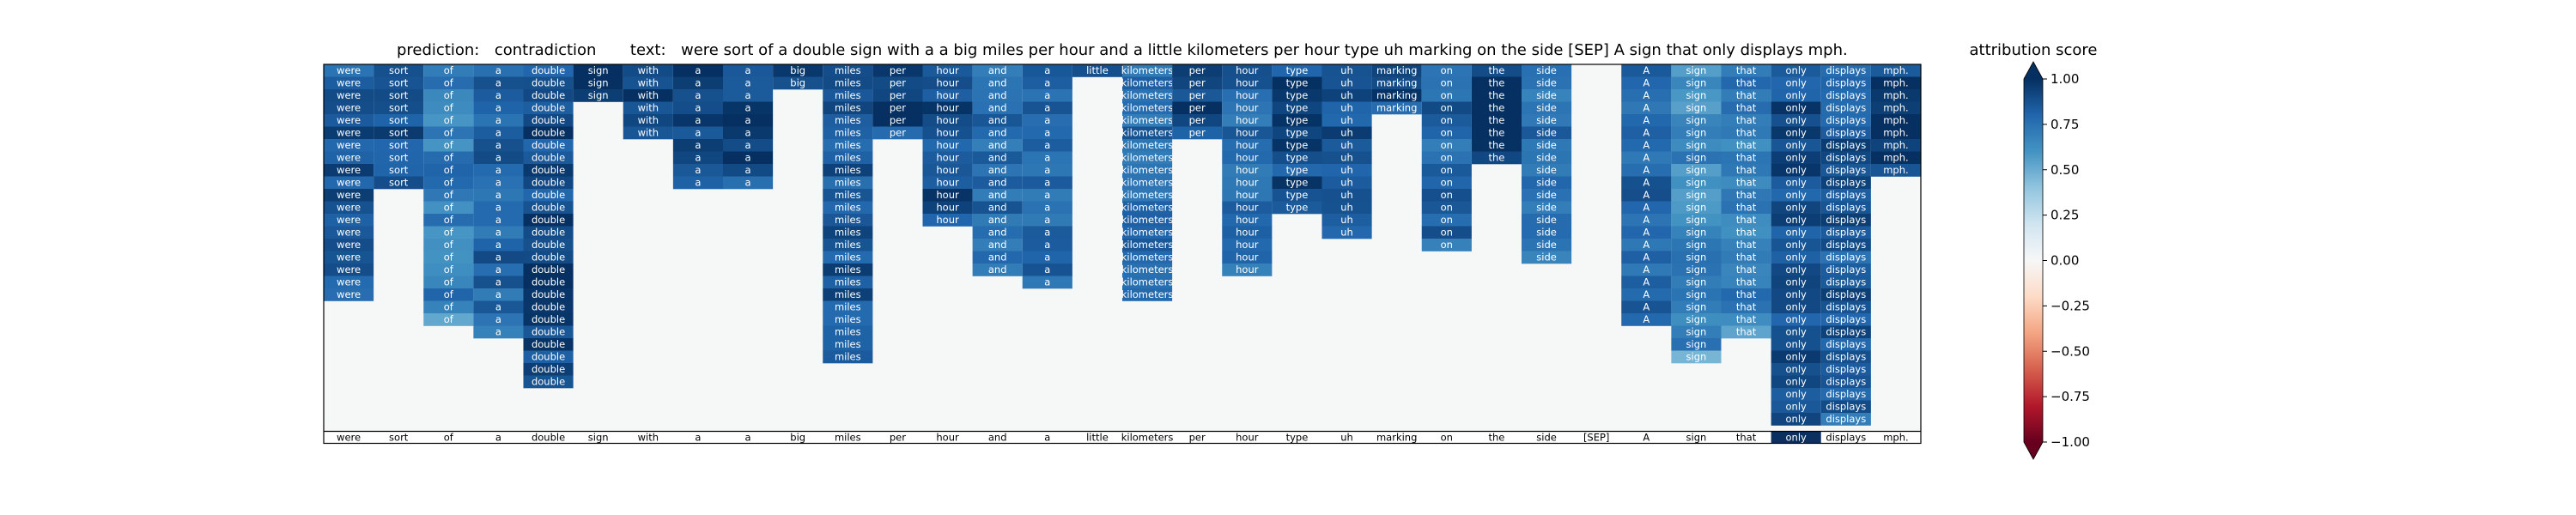  Describe the element at coordinates (548, 344) in the screenshot. I see `heatmap-cell-label: double` at that location.